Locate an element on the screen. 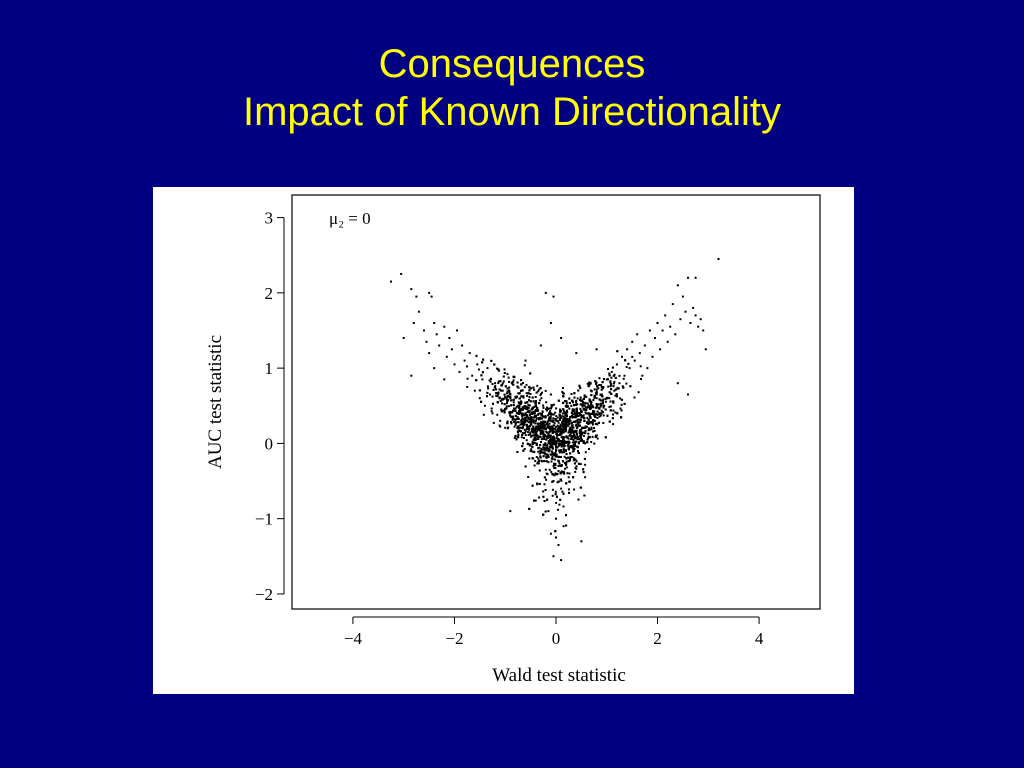 This screenshot has width=1024, height=768. x-axis: −4 −2 0 2 4 is located at coordinates (554, 632).